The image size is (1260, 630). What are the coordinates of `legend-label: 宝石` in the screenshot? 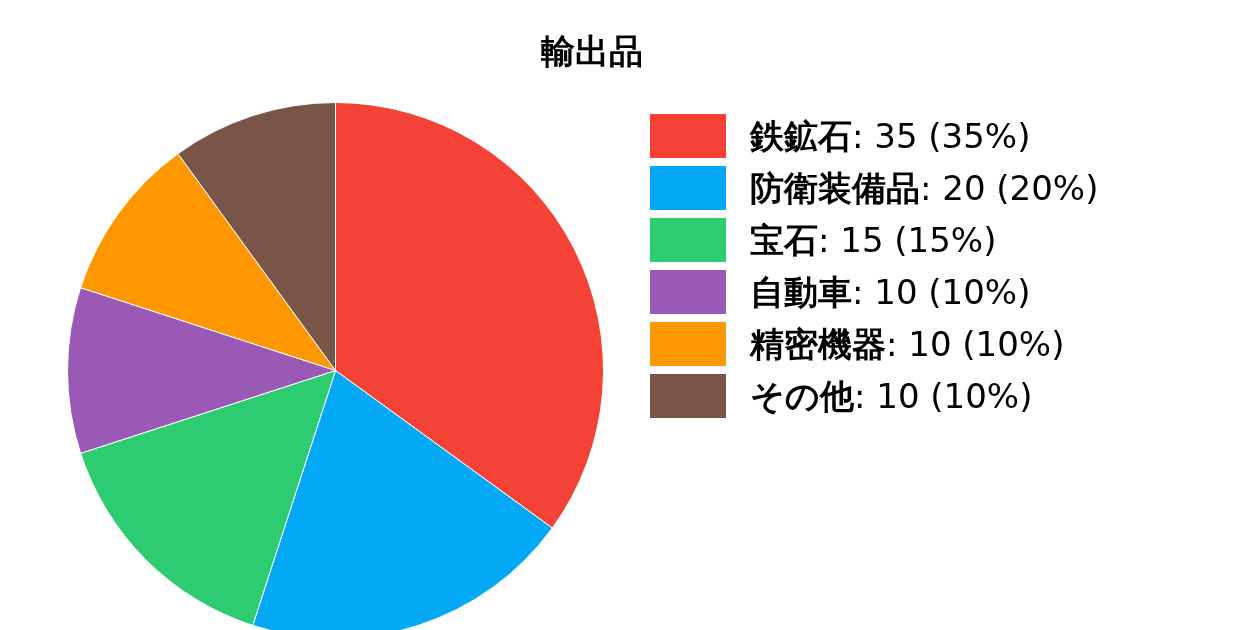 It's located at (784, 239).